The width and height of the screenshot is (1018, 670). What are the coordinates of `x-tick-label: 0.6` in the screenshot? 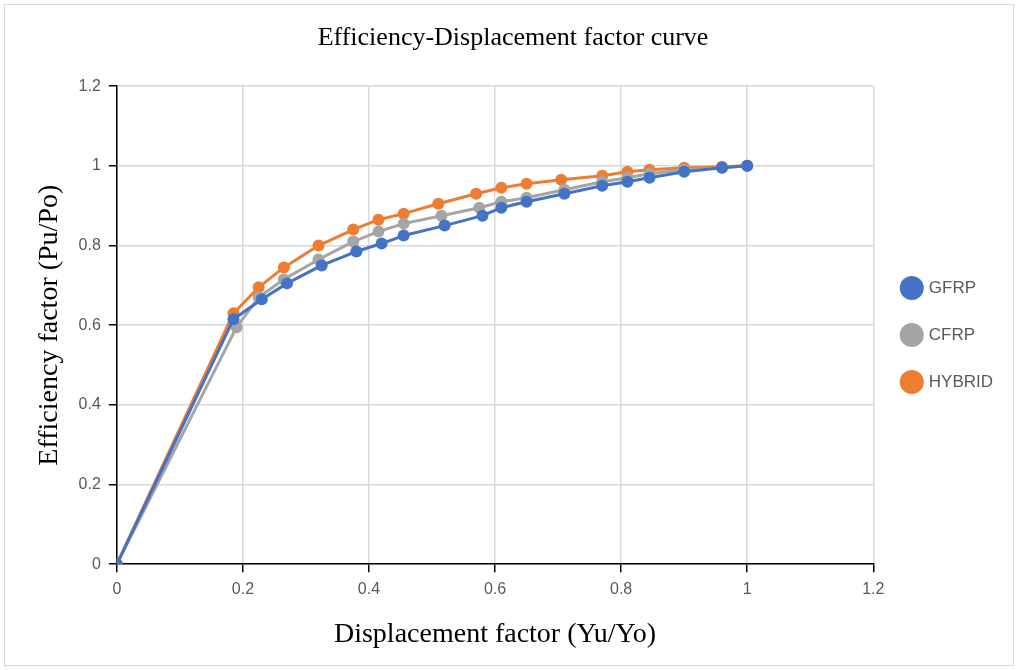 It's located at (495, 589).